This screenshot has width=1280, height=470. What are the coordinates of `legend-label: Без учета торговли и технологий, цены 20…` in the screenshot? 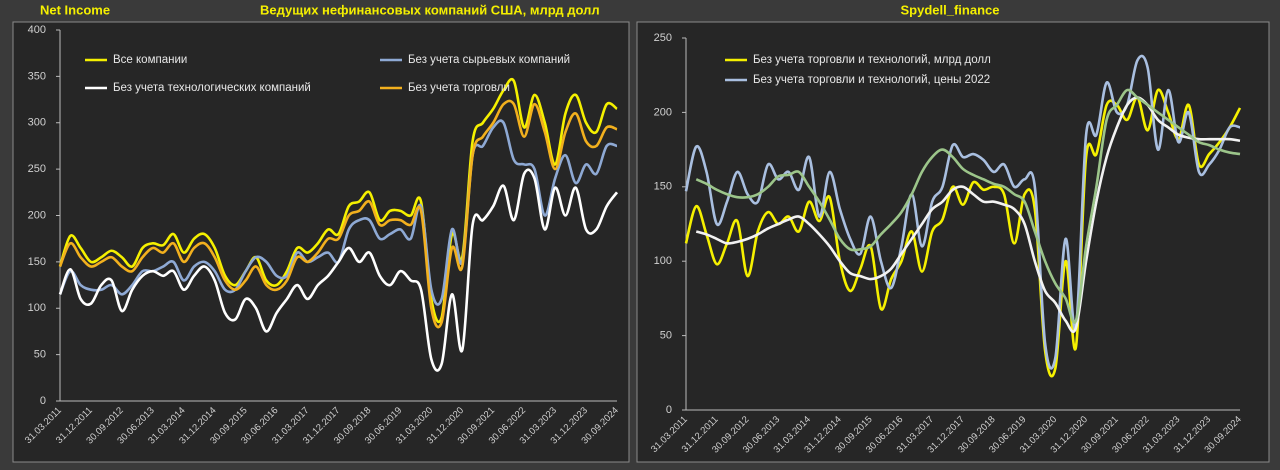 It's located at (871, 80).